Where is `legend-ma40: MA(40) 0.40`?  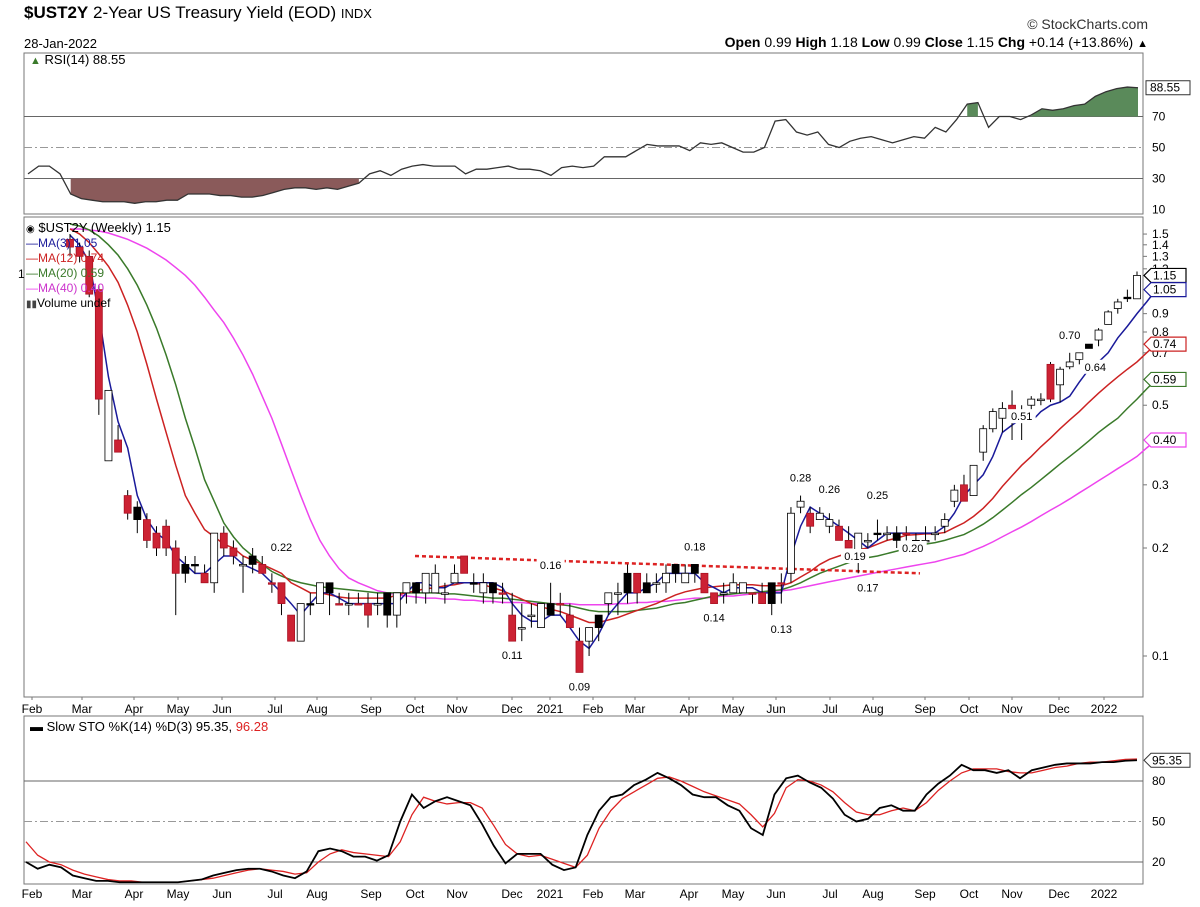 legend-ma40: MA(40) 0.40 is located at coordinates (71, 288).